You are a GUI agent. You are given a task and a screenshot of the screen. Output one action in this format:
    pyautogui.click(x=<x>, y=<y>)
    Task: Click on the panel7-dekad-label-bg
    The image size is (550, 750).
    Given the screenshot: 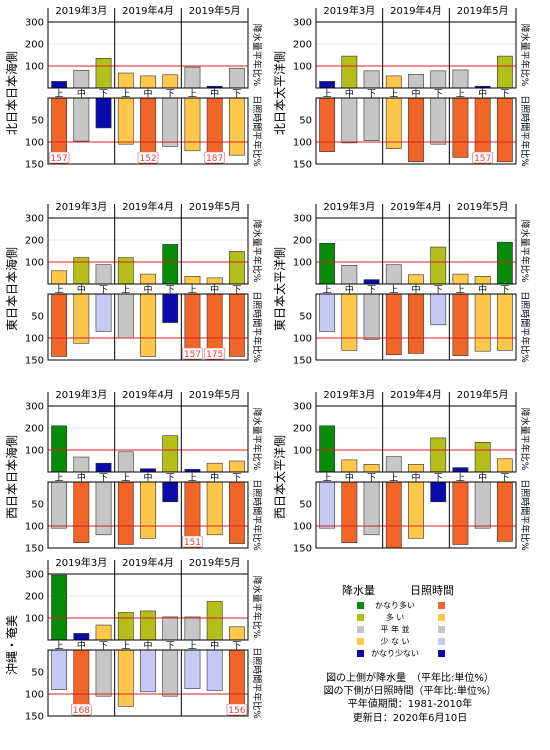 What is the action you would take?
    pyautogui.click(x=236, y=645)
    